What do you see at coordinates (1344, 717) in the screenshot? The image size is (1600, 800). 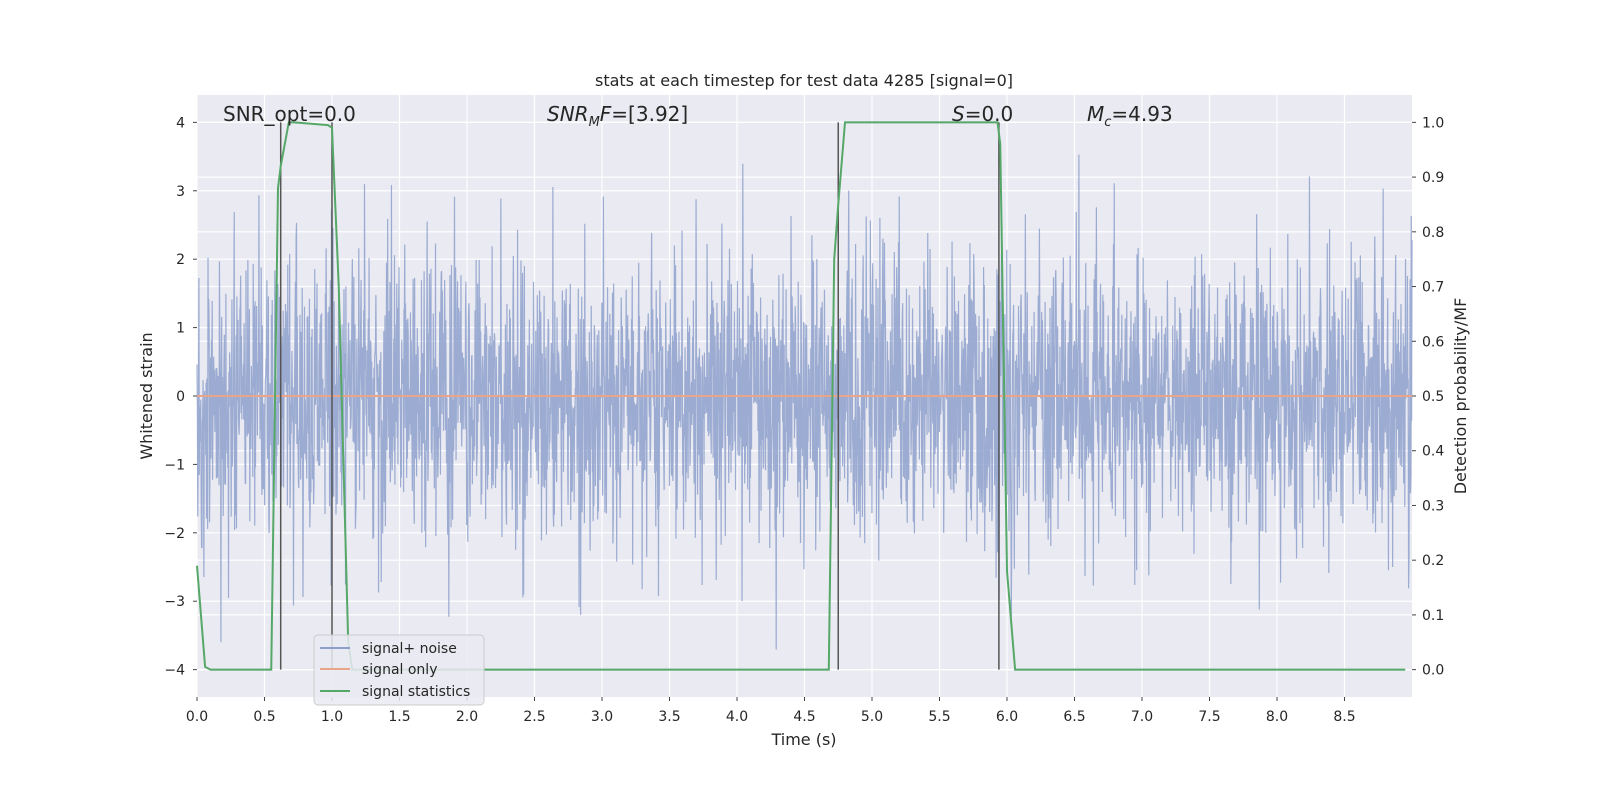 I see `x-tick-label: 8.5` at bounding box center [1344, 717].